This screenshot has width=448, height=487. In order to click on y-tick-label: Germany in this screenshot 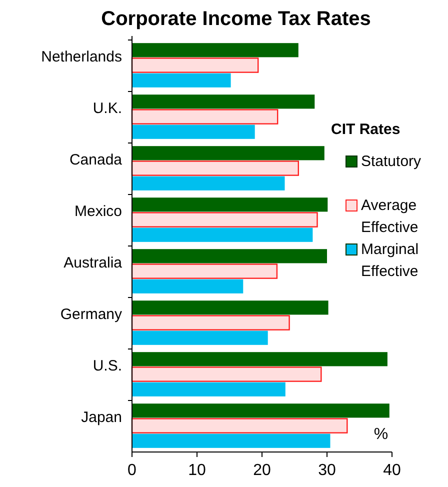, I will do `click(91, 315)`.